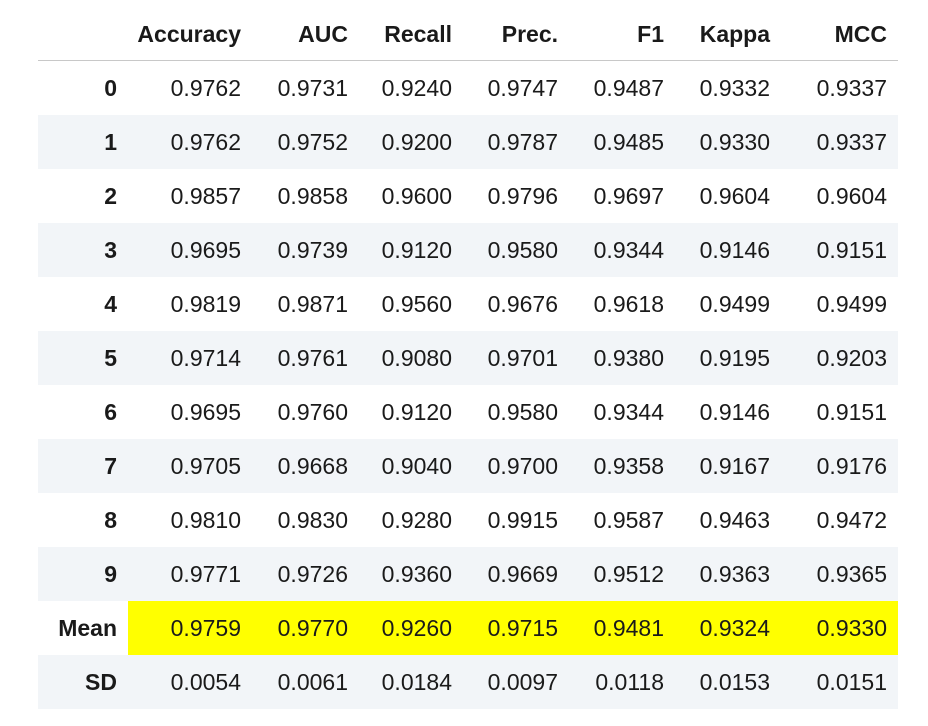 This screenshot has width=928, height=726. I want to click on cell-kappa: 0.9167, so click(728, 466).